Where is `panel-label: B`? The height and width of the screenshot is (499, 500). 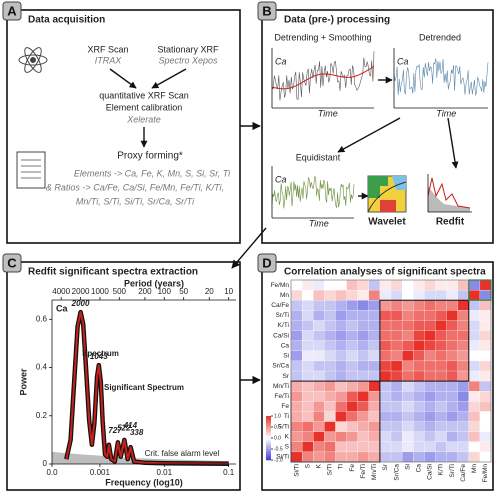
panel-label: B is located at coordinates (266, 10).